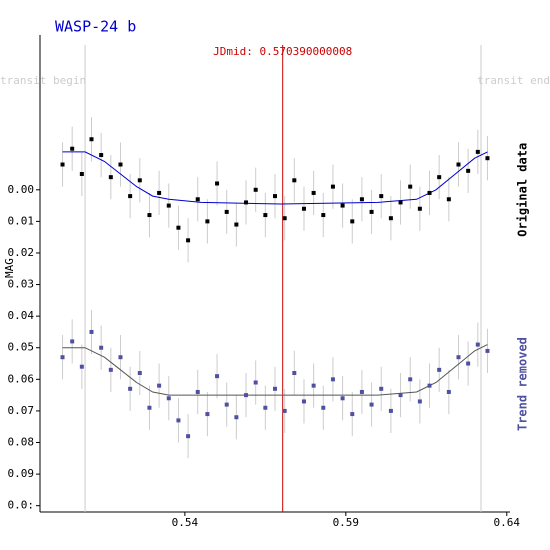  I want to click on y-tick-label: 0.0:, so click(21, 505).